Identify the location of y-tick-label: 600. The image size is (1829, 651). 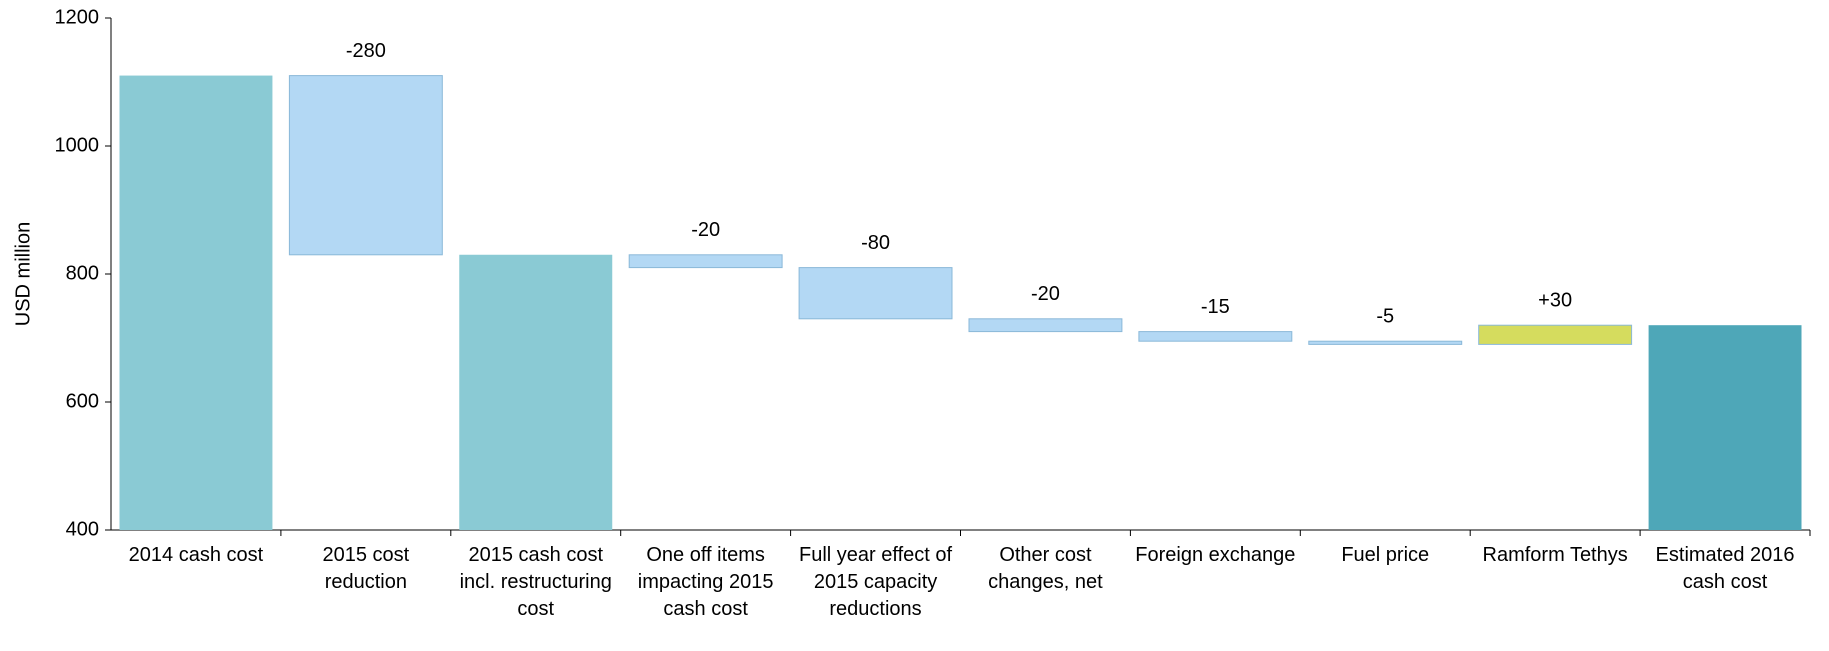
(82, 401).